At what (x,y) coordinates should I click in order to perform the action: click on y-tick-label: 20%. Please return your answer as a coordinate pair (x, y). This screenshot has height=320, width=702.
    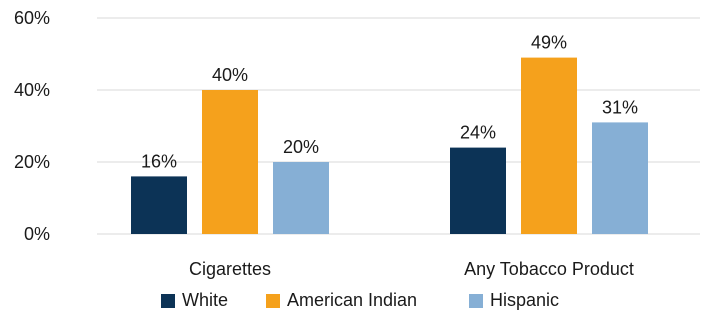
    Looking at the image, I should click on (32, 162).